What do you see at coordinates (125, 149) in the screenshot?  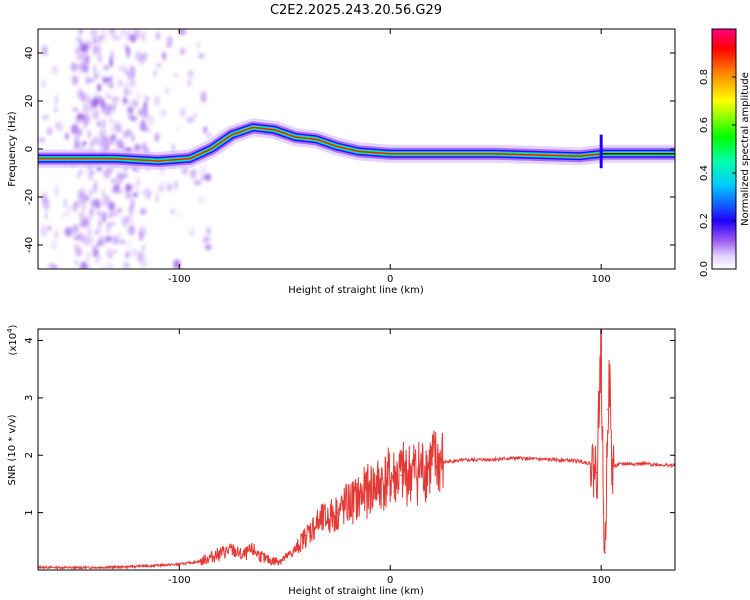 I see `spectrogram-noise` at bounding box center [125, 149].